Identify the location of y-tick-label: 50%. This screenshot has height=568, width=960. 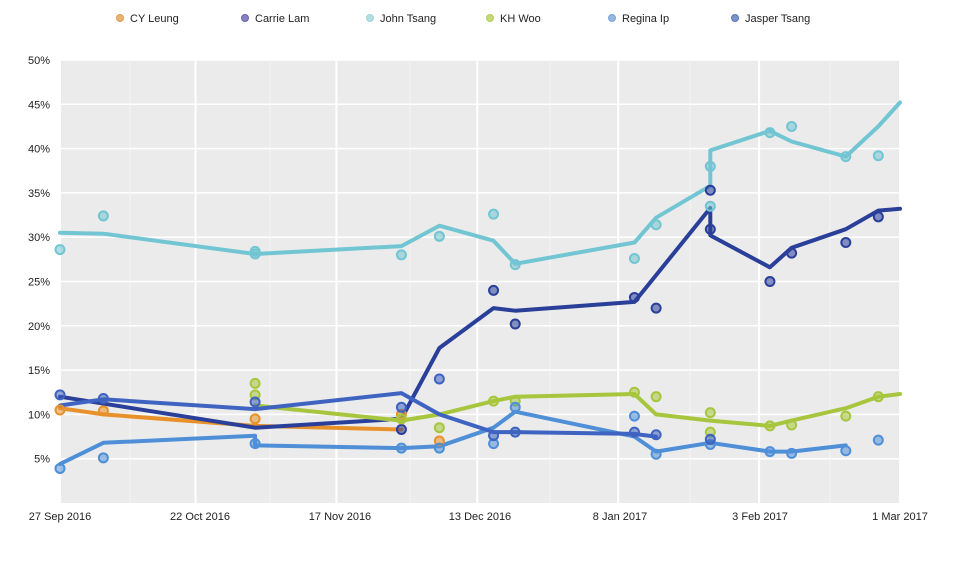
(39, 61).